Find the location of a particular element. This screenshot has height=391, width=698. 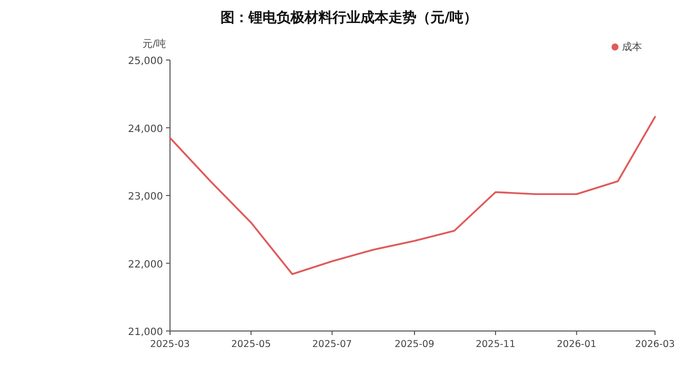

x-tick-label: 2025-07 is located at coordinates (332, 344).